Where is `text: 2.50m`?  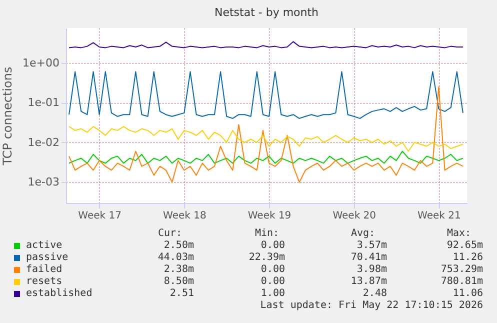
text: 2.50m is located at coordinates (179, 246).